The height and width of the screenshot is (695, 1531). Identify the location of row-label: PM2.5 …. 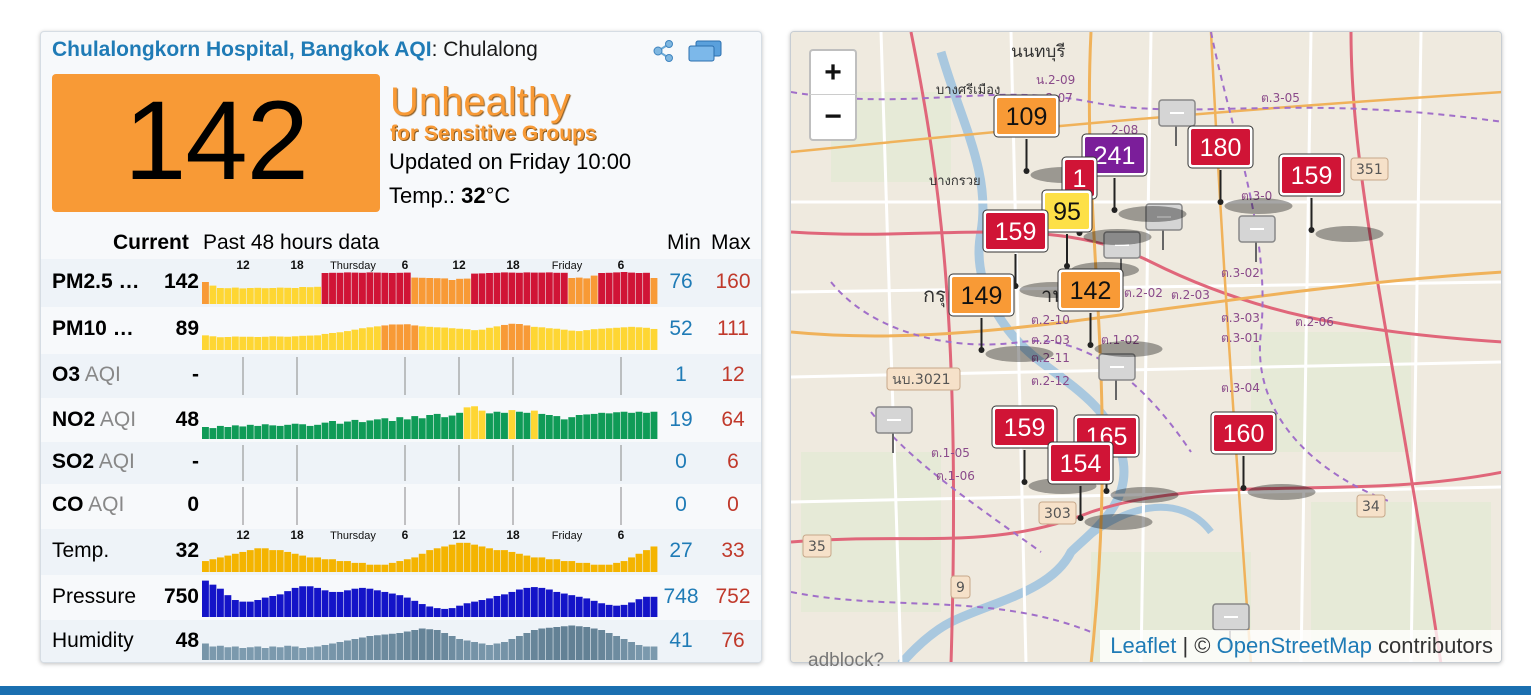
(96, 282).